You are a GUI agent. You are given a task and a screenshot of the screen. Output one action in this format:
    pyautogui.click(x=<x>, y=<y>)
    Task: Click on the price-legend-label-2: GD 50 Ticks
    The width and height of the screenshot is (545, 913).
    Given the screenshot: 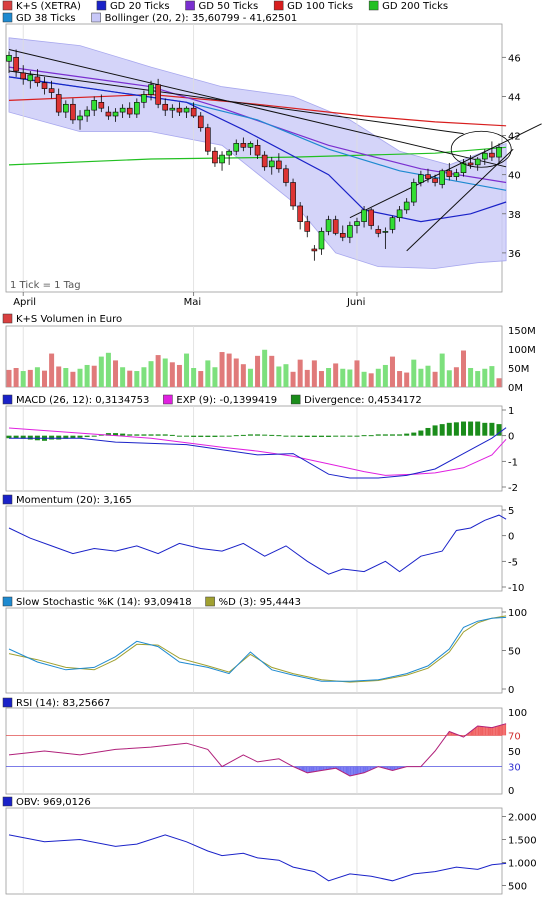 What is the action you would take?
    pyautogui.click(x=229, y=6)
    